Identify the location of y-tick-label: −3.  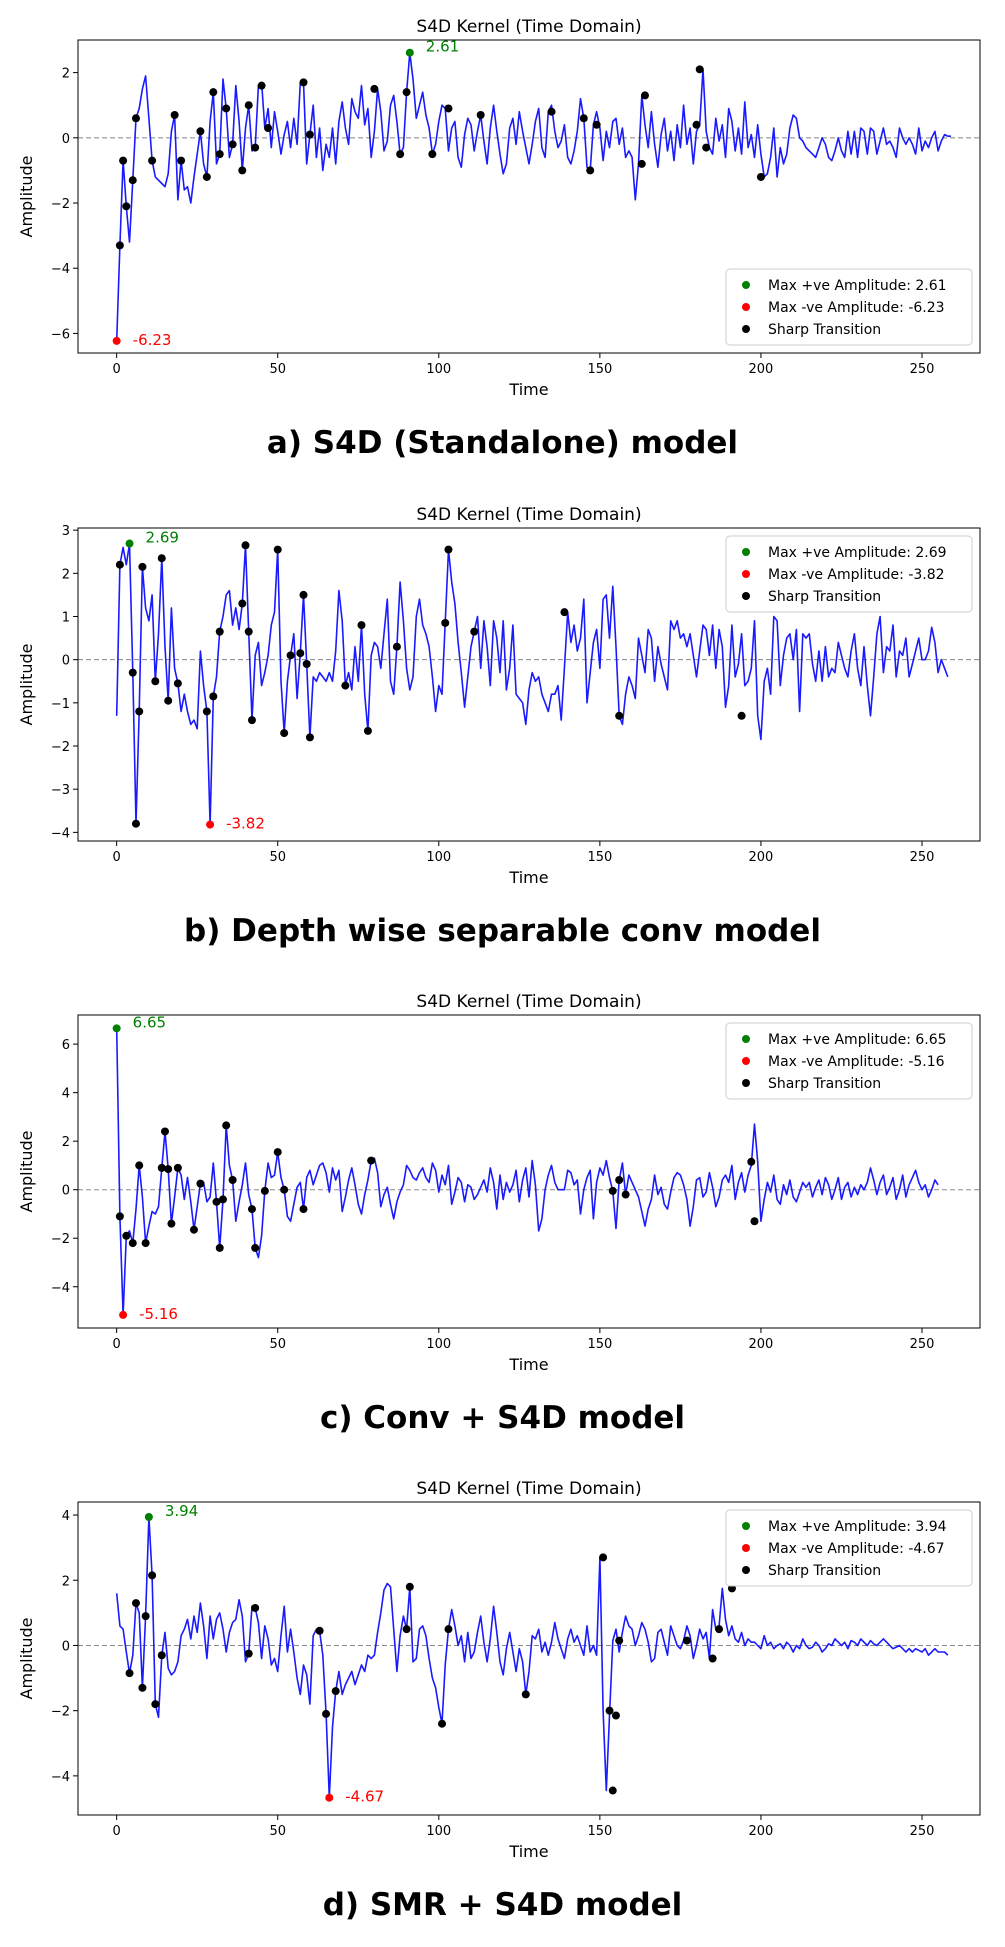
(60, 790).